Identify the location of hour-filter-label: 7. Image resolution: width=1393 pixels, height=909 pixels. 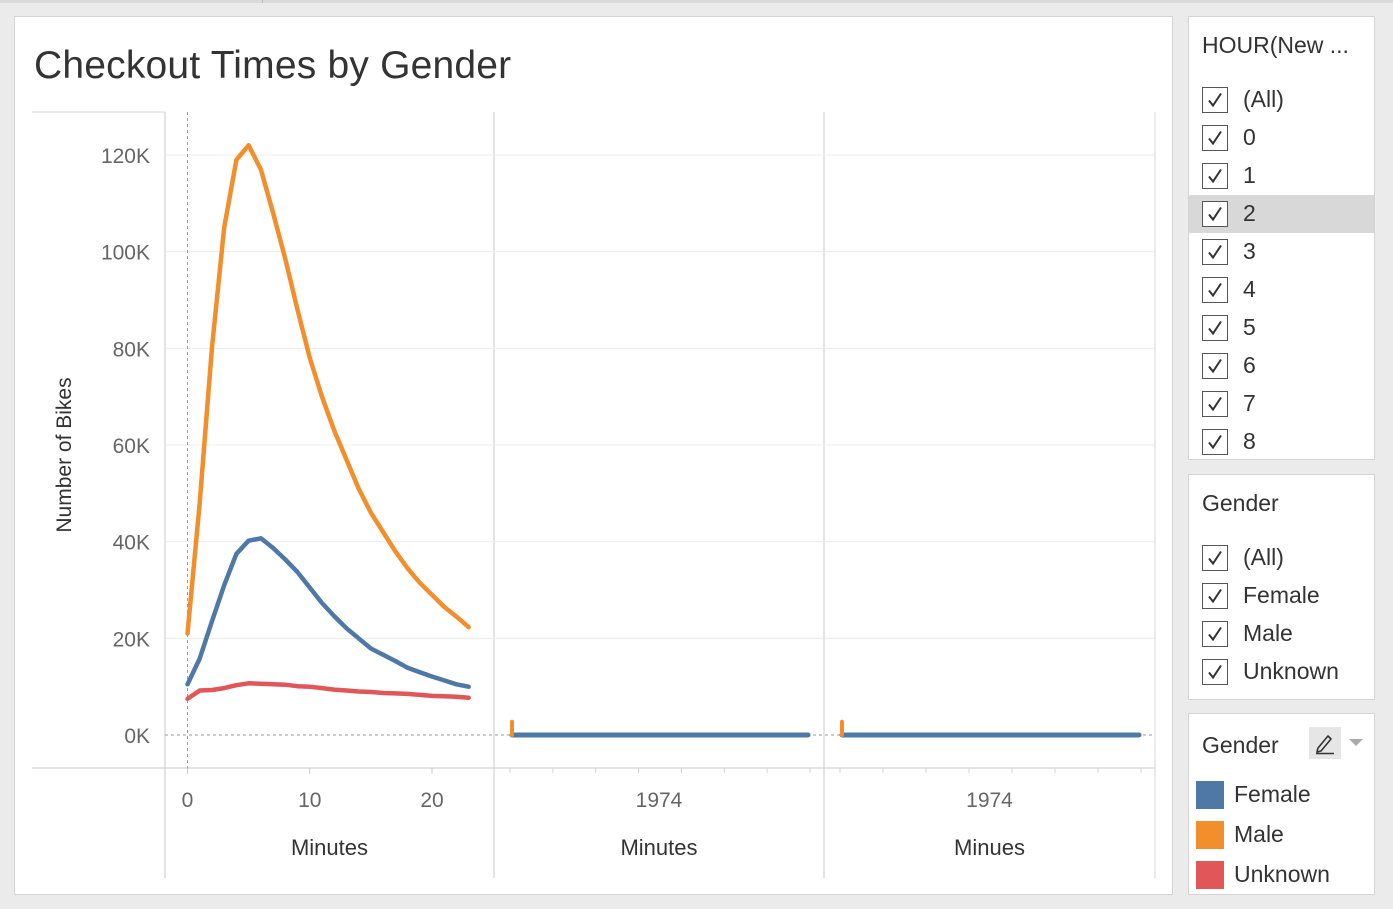
(1249, 403).